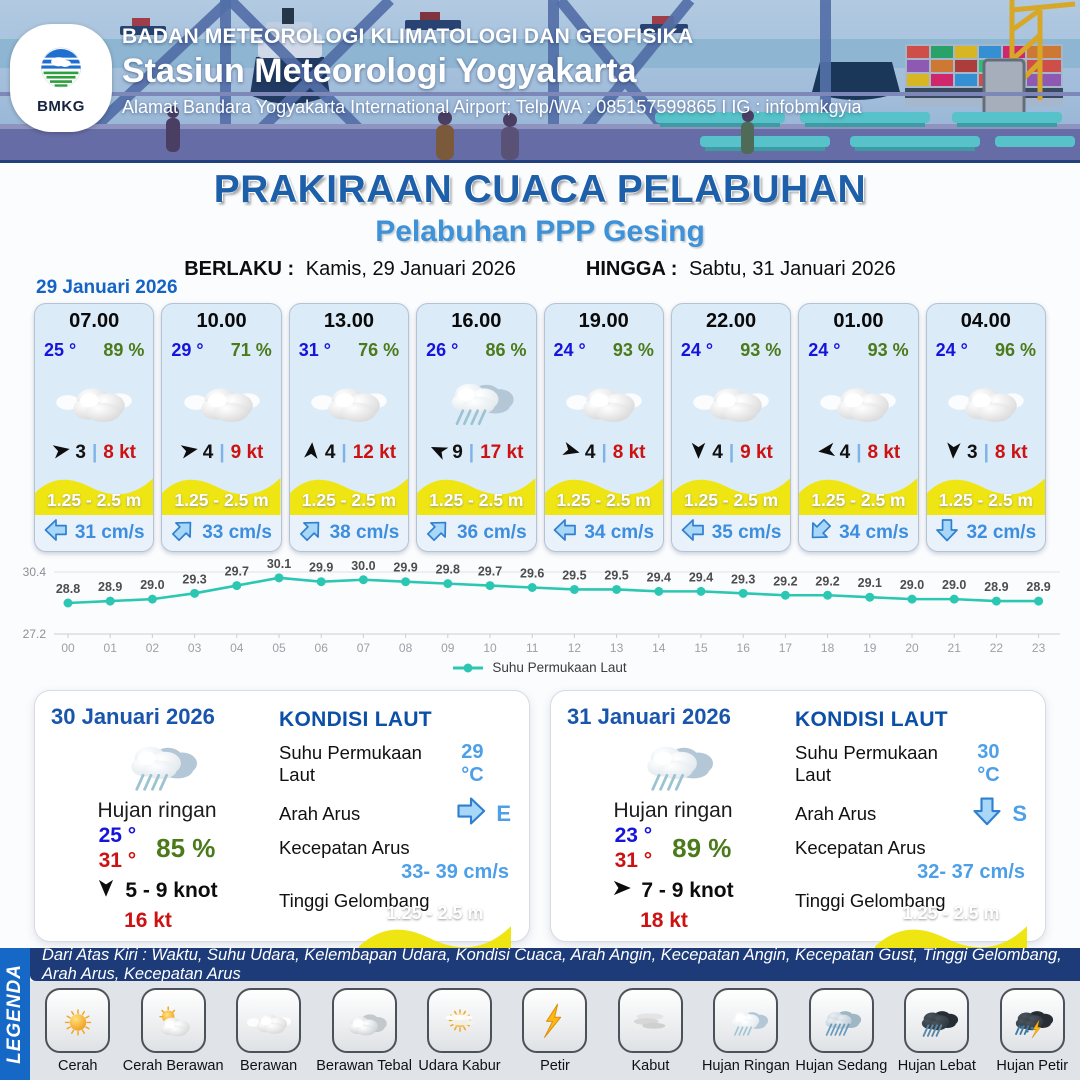 The height and width of the screenshot is (1080, 1080). What do you see at coordinates (972, 452) in the screenshot?
I see `wind-speed: 3` at bounding box center [972, 452].